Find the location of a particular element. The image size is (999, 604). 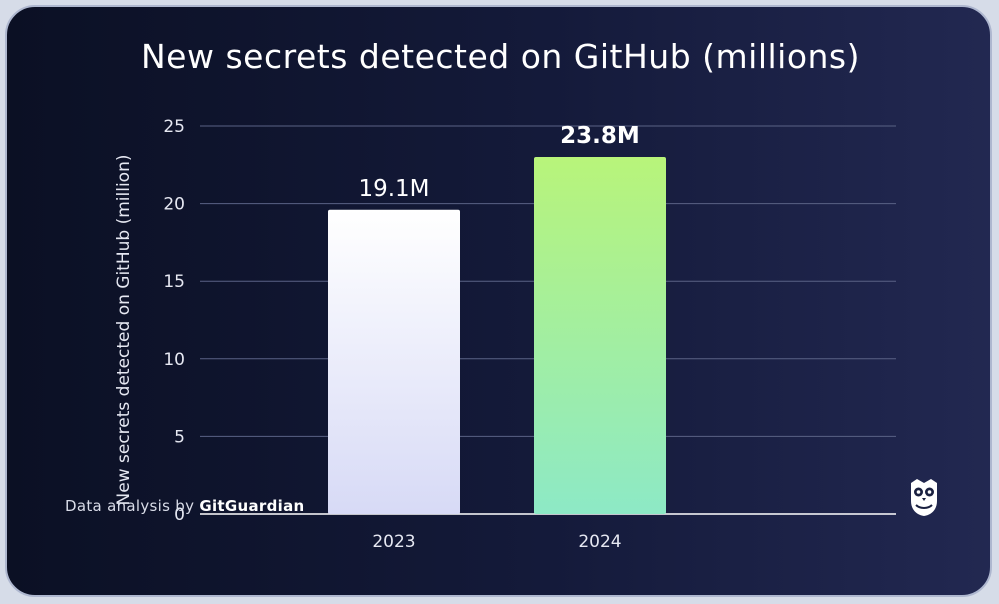

data-credit: Data analysis by GitGuardian is located at coordinates (185, 506).